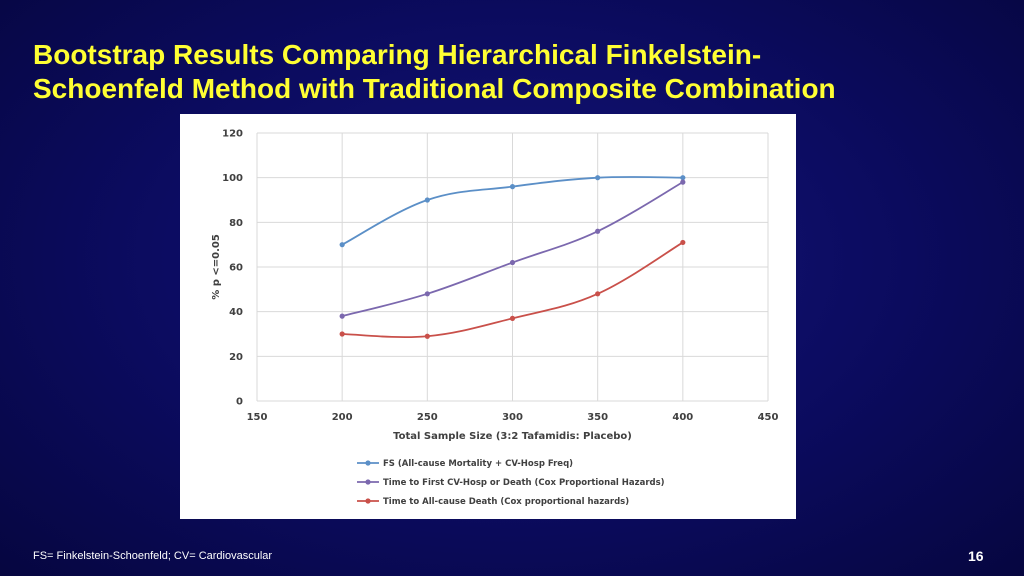 This screenshot has width=1024, height=576. Describe the element at coordinates (257, 417) in the screenshot. I see `x-tick-label: 150` at that location.